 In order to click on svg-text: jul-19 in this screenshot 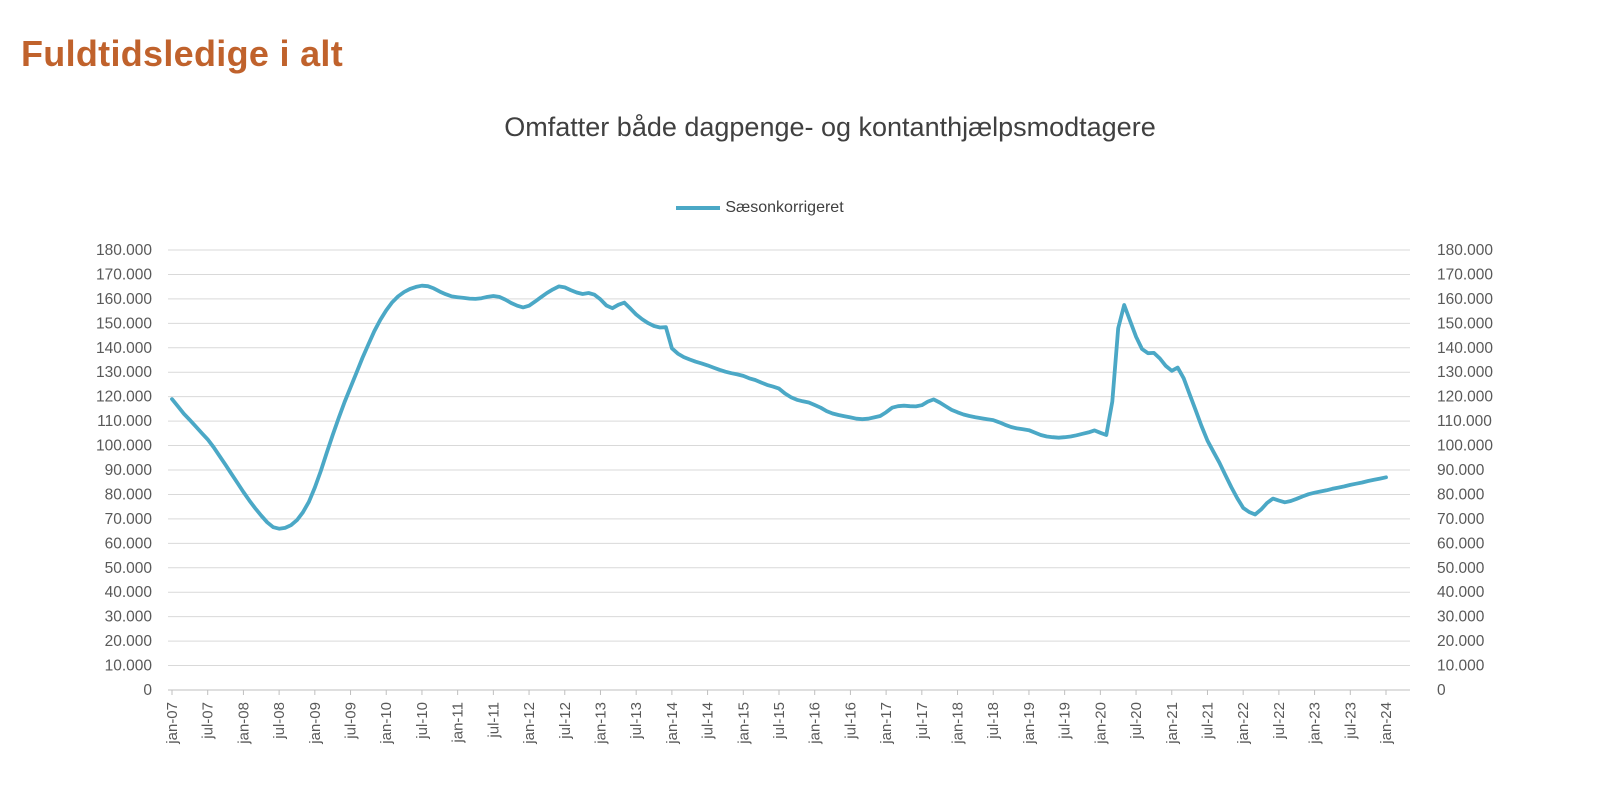, I will do `click(1065, 721)`.